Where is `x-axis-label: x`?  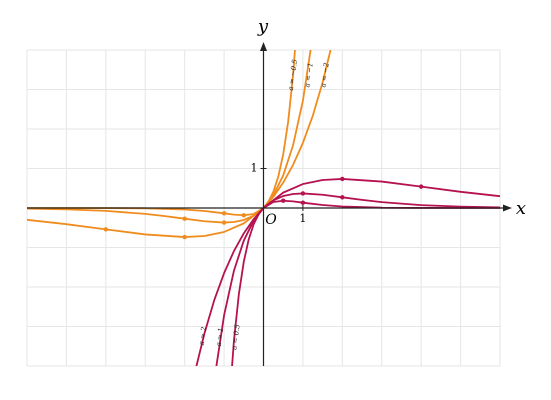 x-axis-label: x is located at coordinates (521, 208).